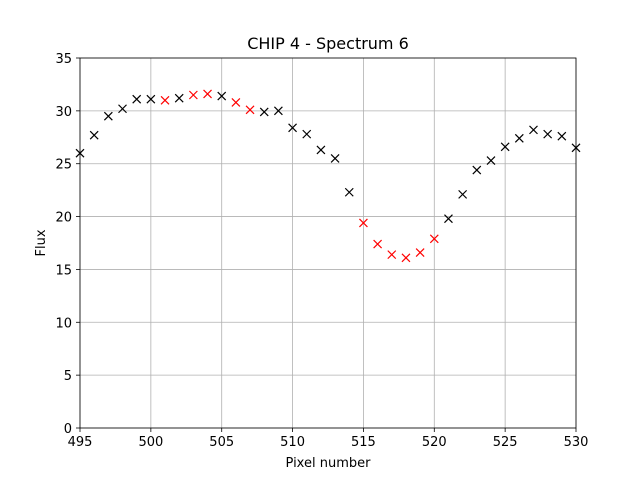 This screenshot has height=480, width=640. What do you see at coordinates (63, 323) in the screenshot?
I see `y-tick-label: 10` at bounding box center [63, 323].